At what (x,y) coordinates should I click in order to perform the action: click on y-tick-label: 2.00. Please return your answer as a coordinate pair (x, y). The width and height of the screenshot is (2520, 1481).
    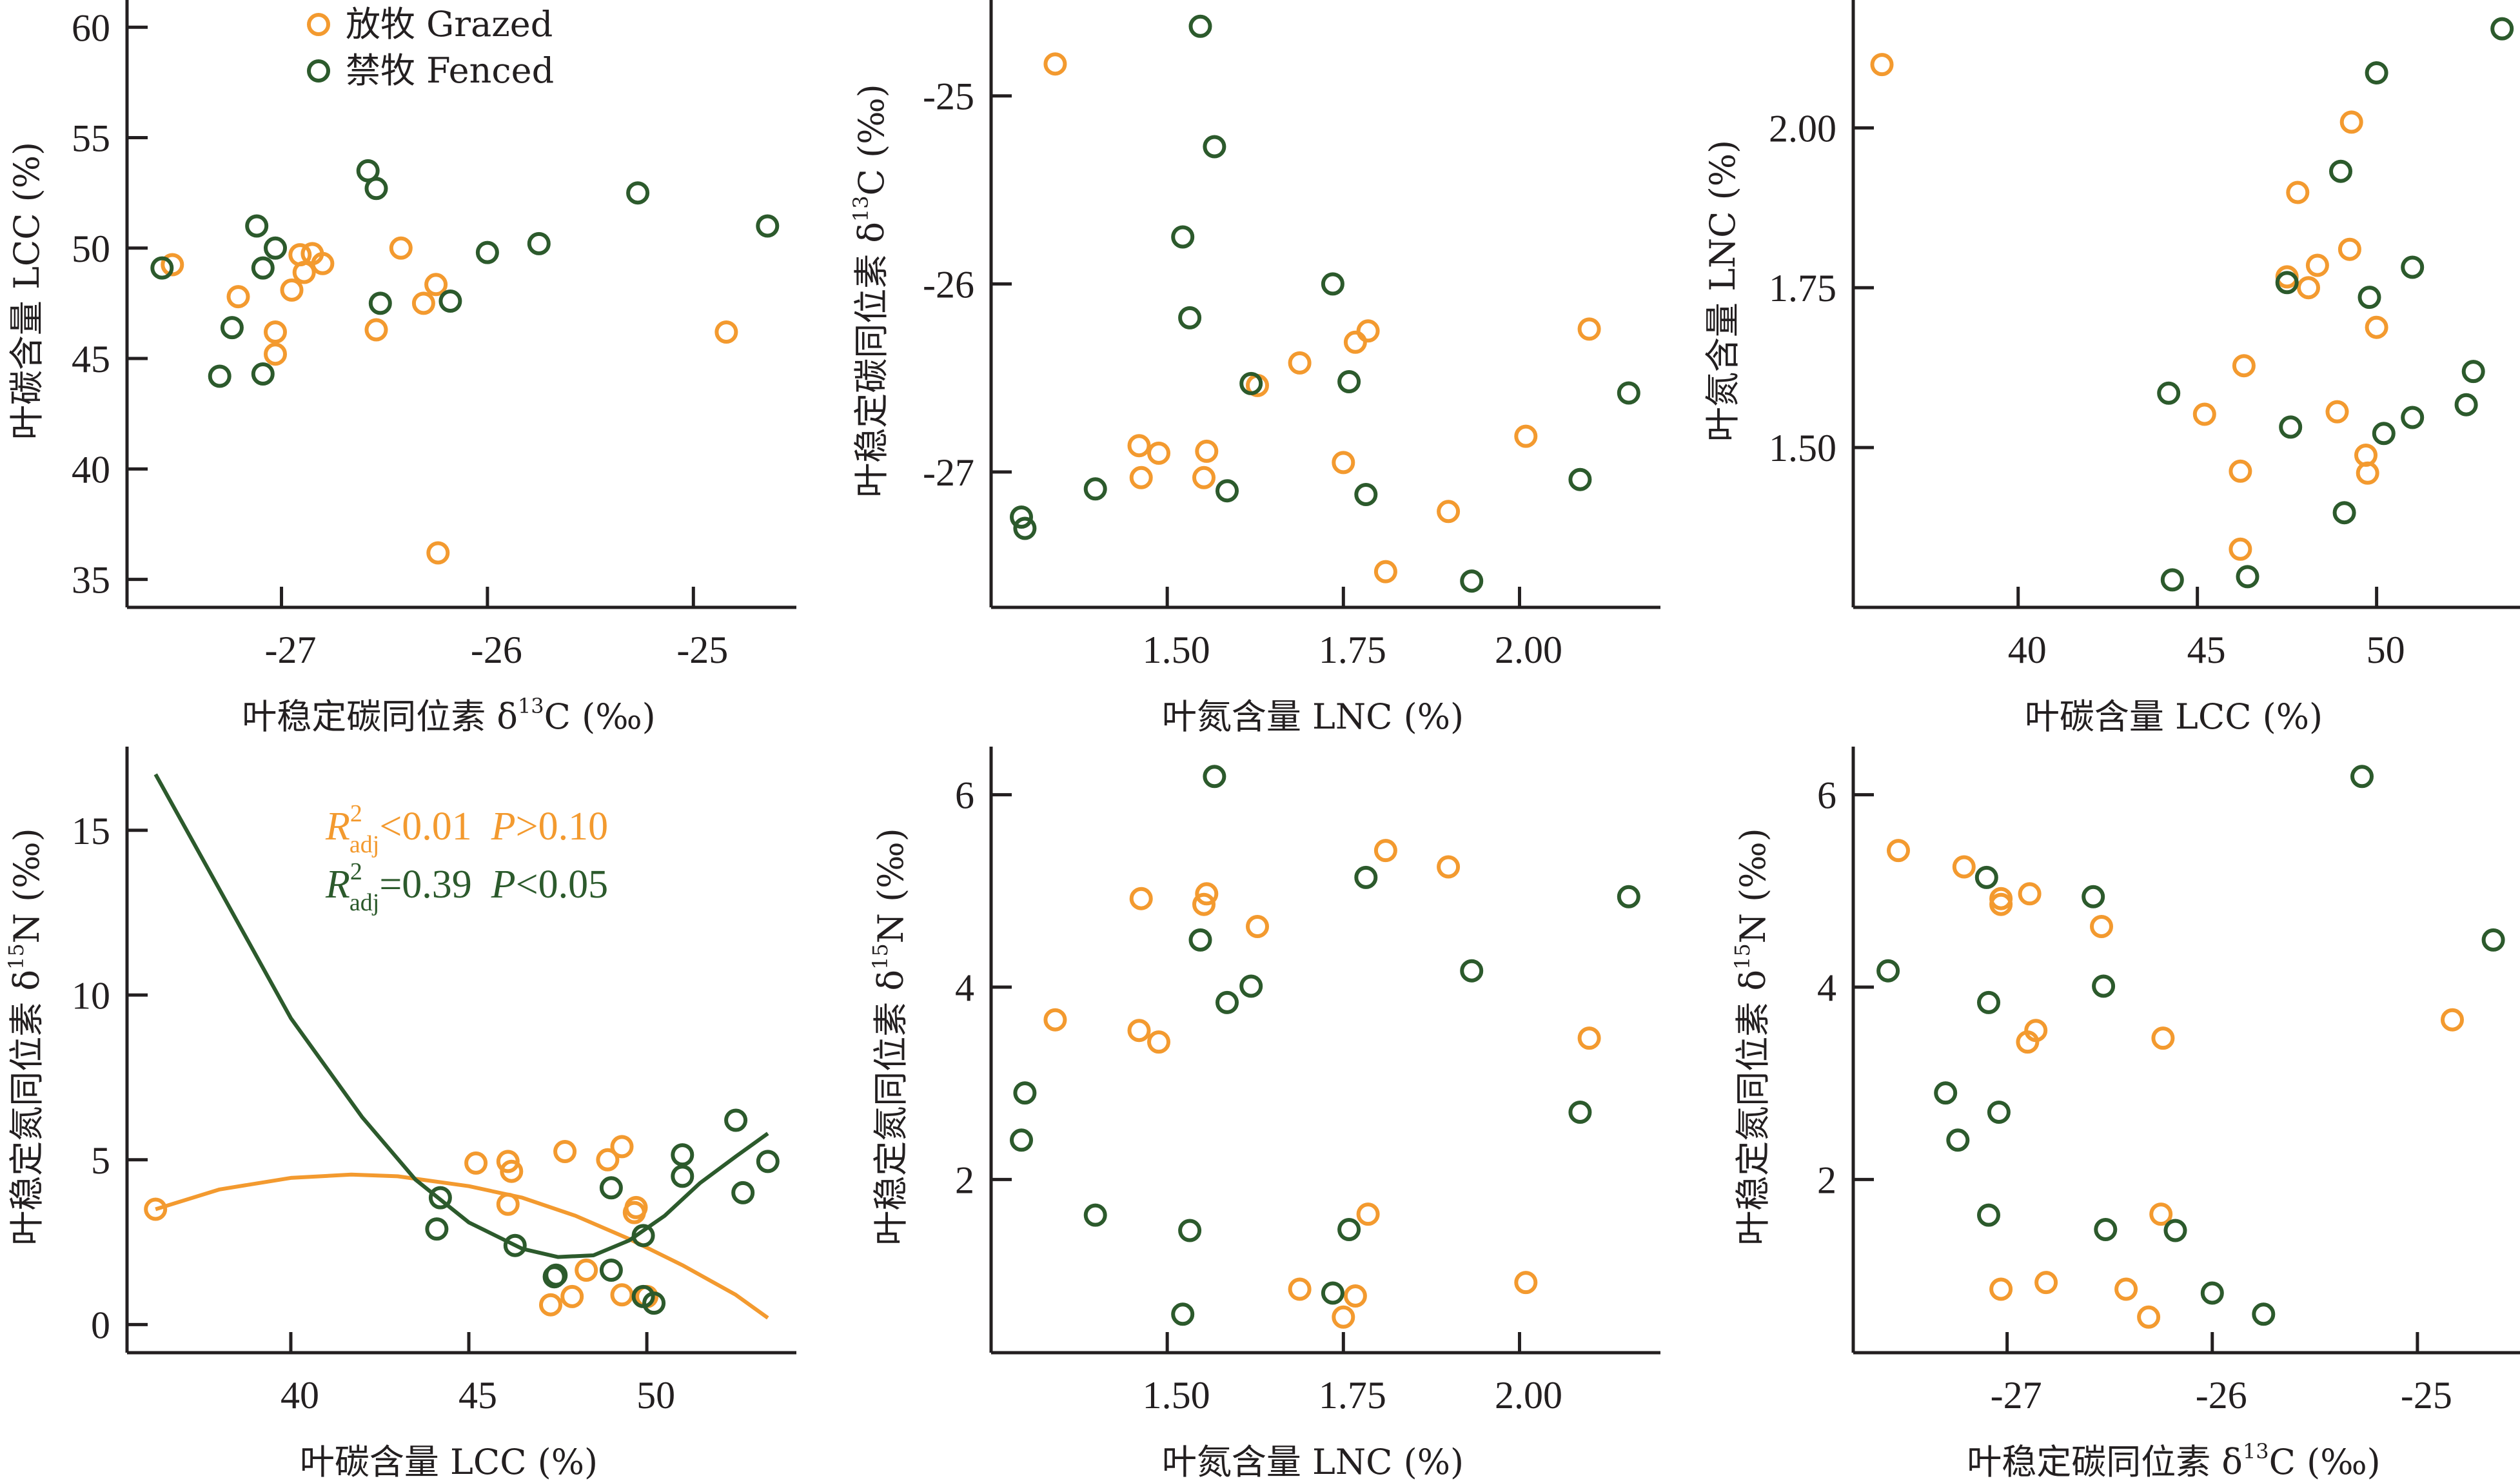
    Looking at the image, I should click on (1802, 128).